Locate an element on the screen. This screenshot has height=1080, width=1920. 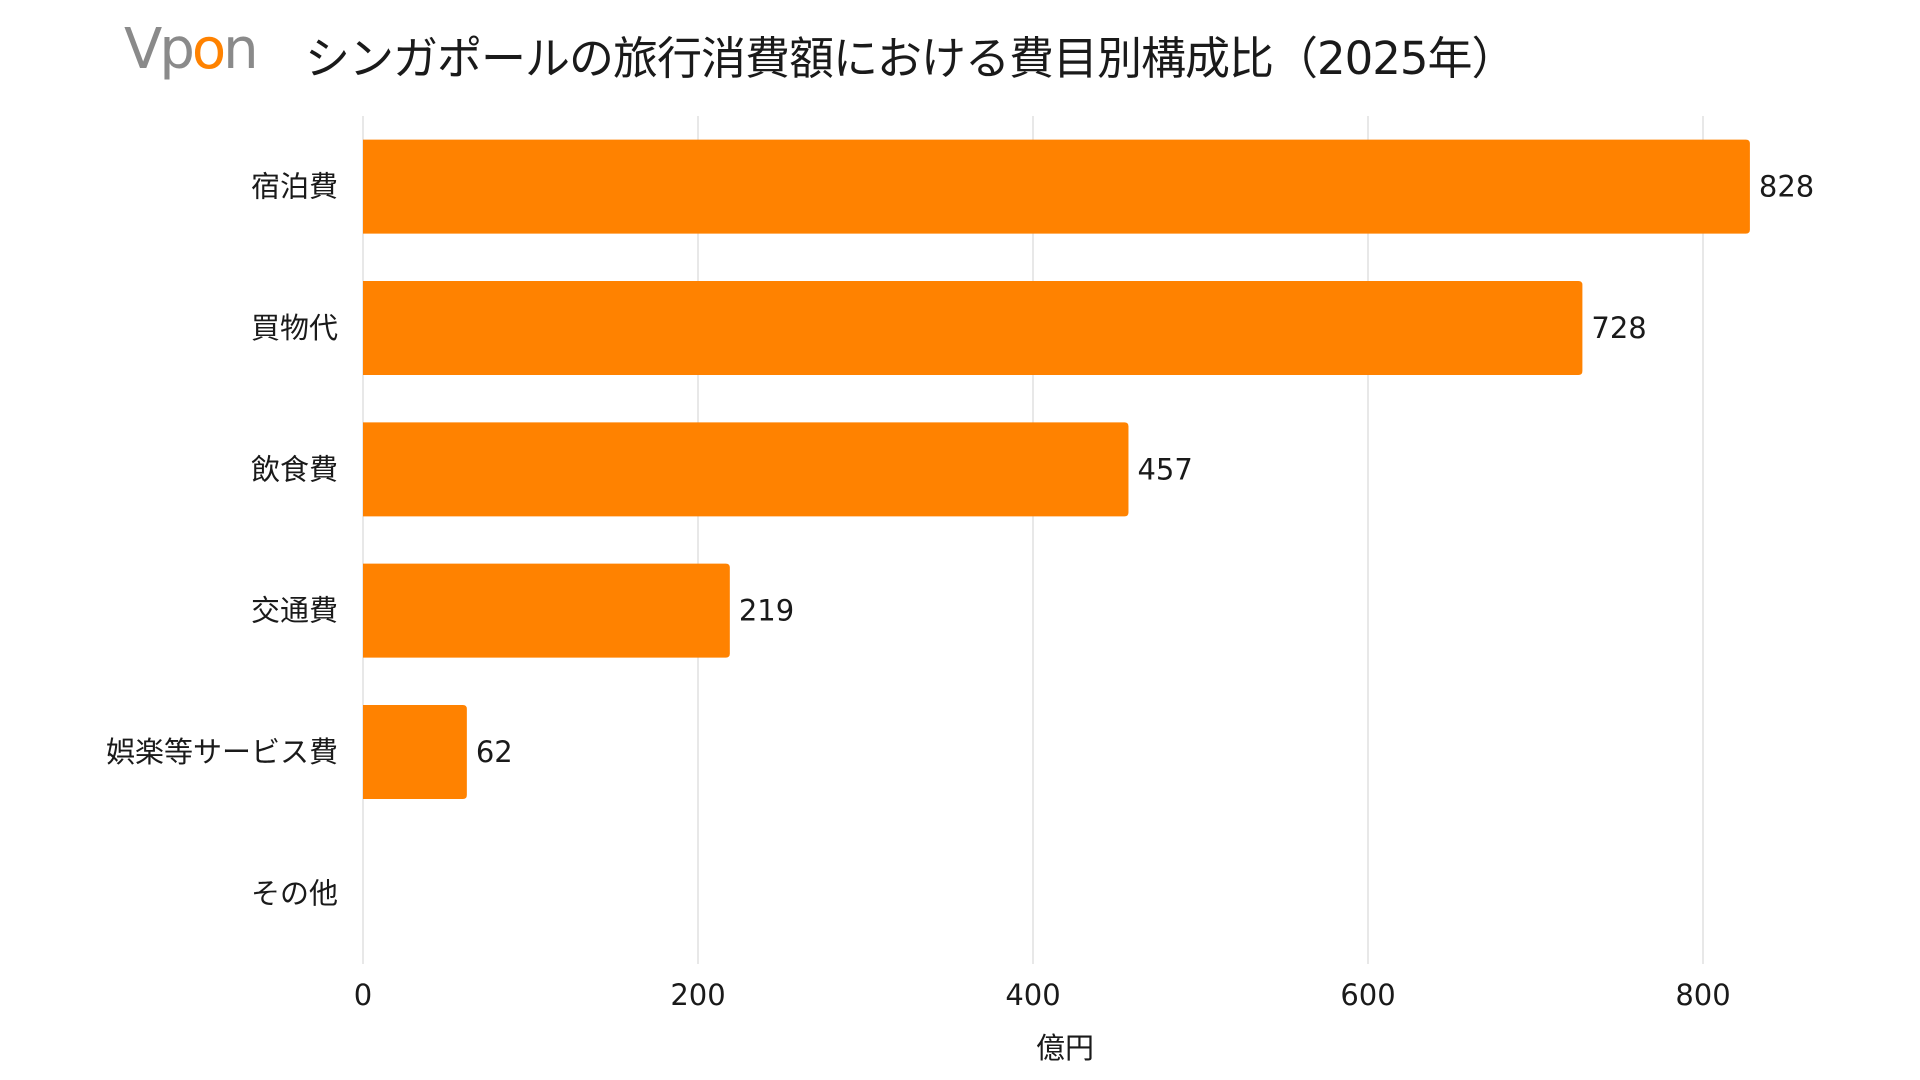
category-label: その他 is located at coordinates (294, 893).